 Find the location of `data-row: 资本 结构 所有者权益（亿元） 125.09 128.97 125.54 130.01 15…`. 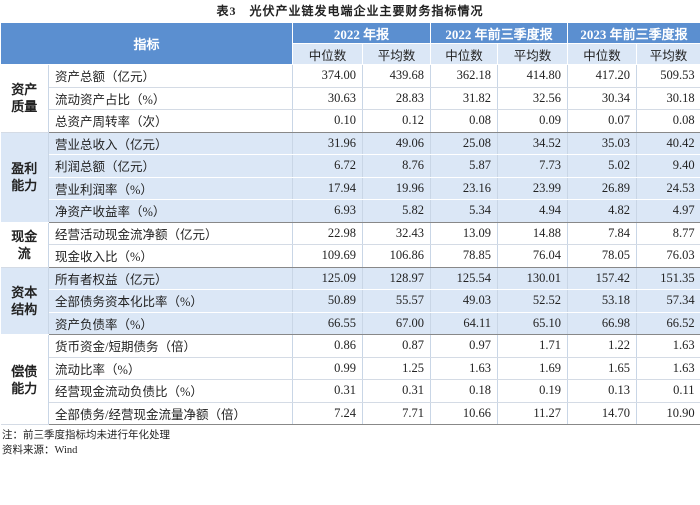

data-row: 资本 结构 所有者权益（亿元） 125.09 128.97 125.54 130.01 15… is located at coordinates (350, 301).